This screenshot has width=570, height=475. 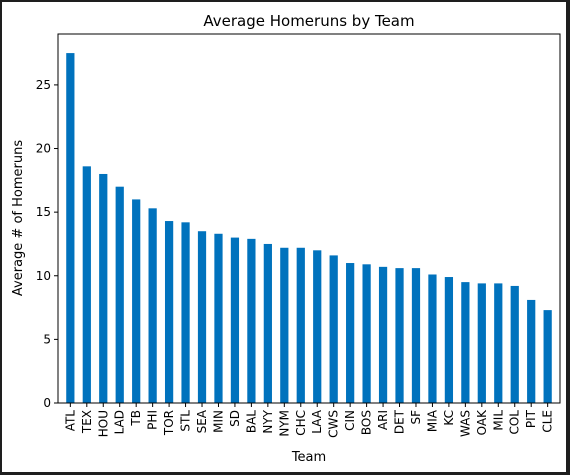 What do you see at coordinates (43, 212) in the screenshot?
I see `y-tick-label: 15` at bounding box center [43, 212].